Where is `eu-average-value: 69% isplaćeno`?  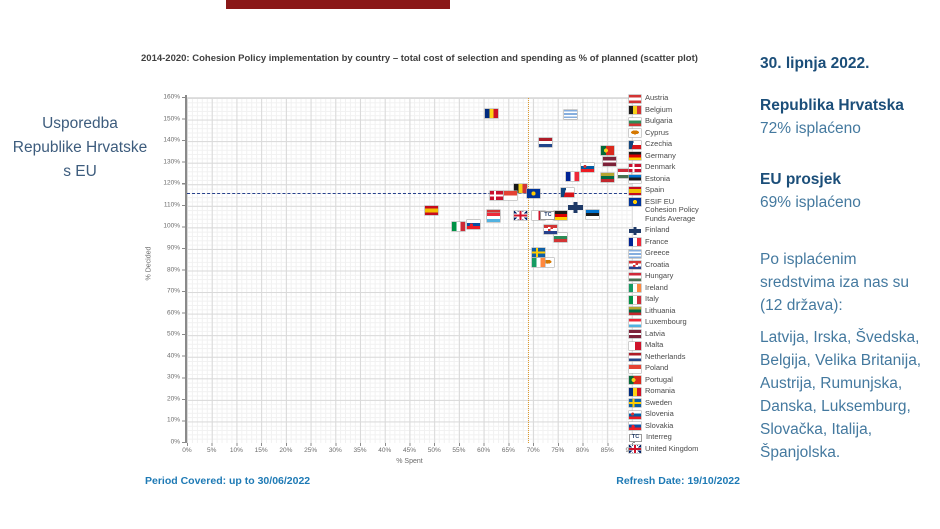
eu-average-value: 69% isplaćeno is located at coordinates (810, 202).